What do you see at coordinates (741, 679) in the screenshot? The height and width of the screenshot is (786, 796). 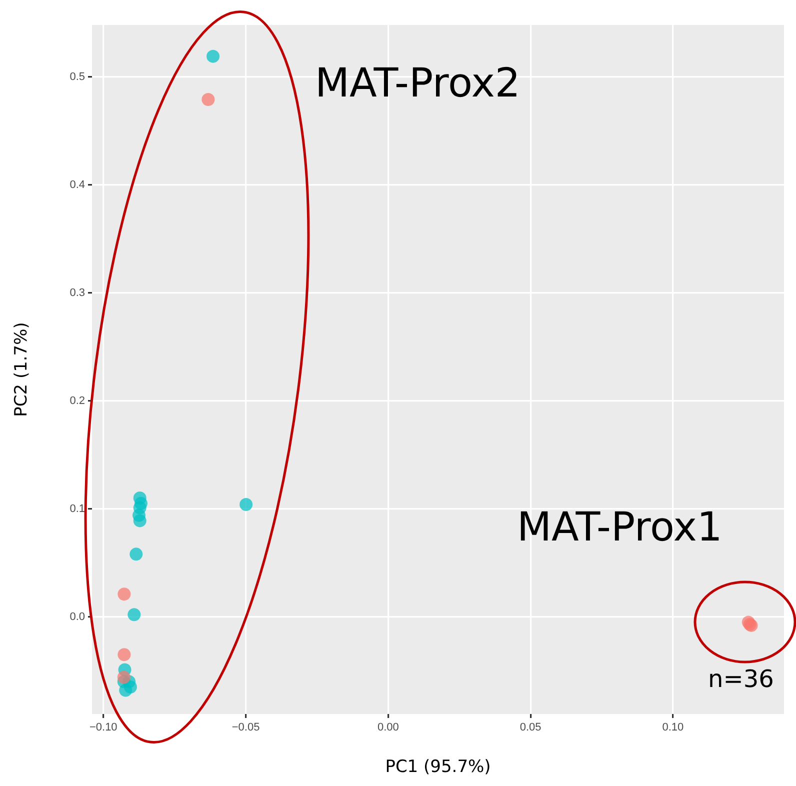 I see `annotation: n=36` at bounding box center [741, 679].